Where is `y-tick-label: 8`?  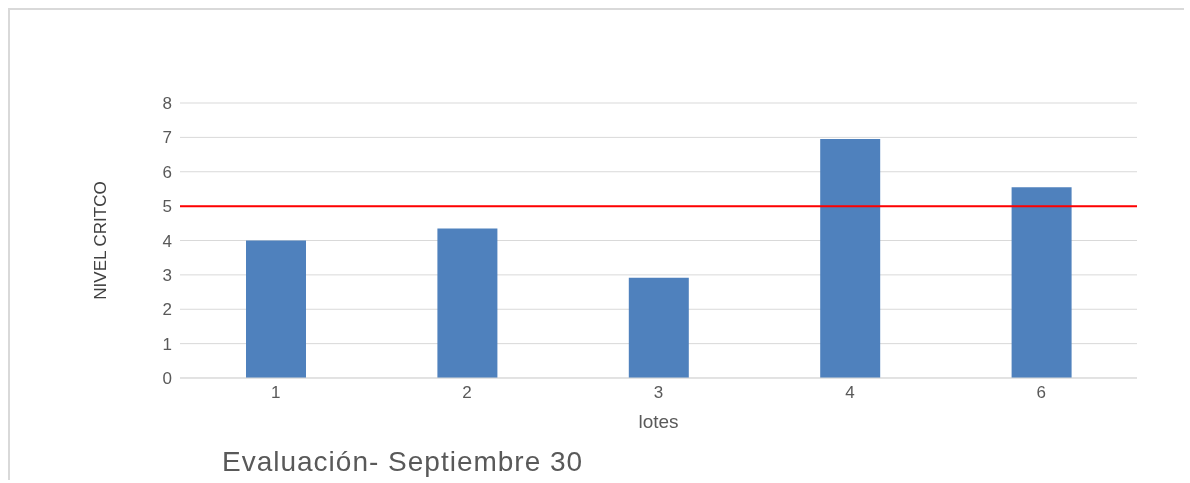
y-tick-label: 8 is located at coordinates (167, 104).